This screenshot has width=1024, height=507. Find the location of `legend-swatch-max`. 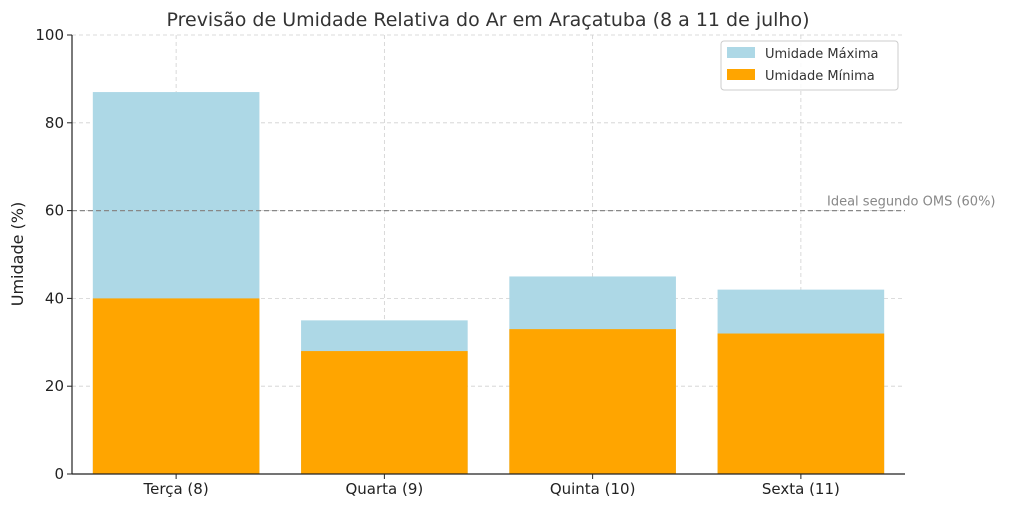

legend-swatch-max is located at coordinates (741, 52).